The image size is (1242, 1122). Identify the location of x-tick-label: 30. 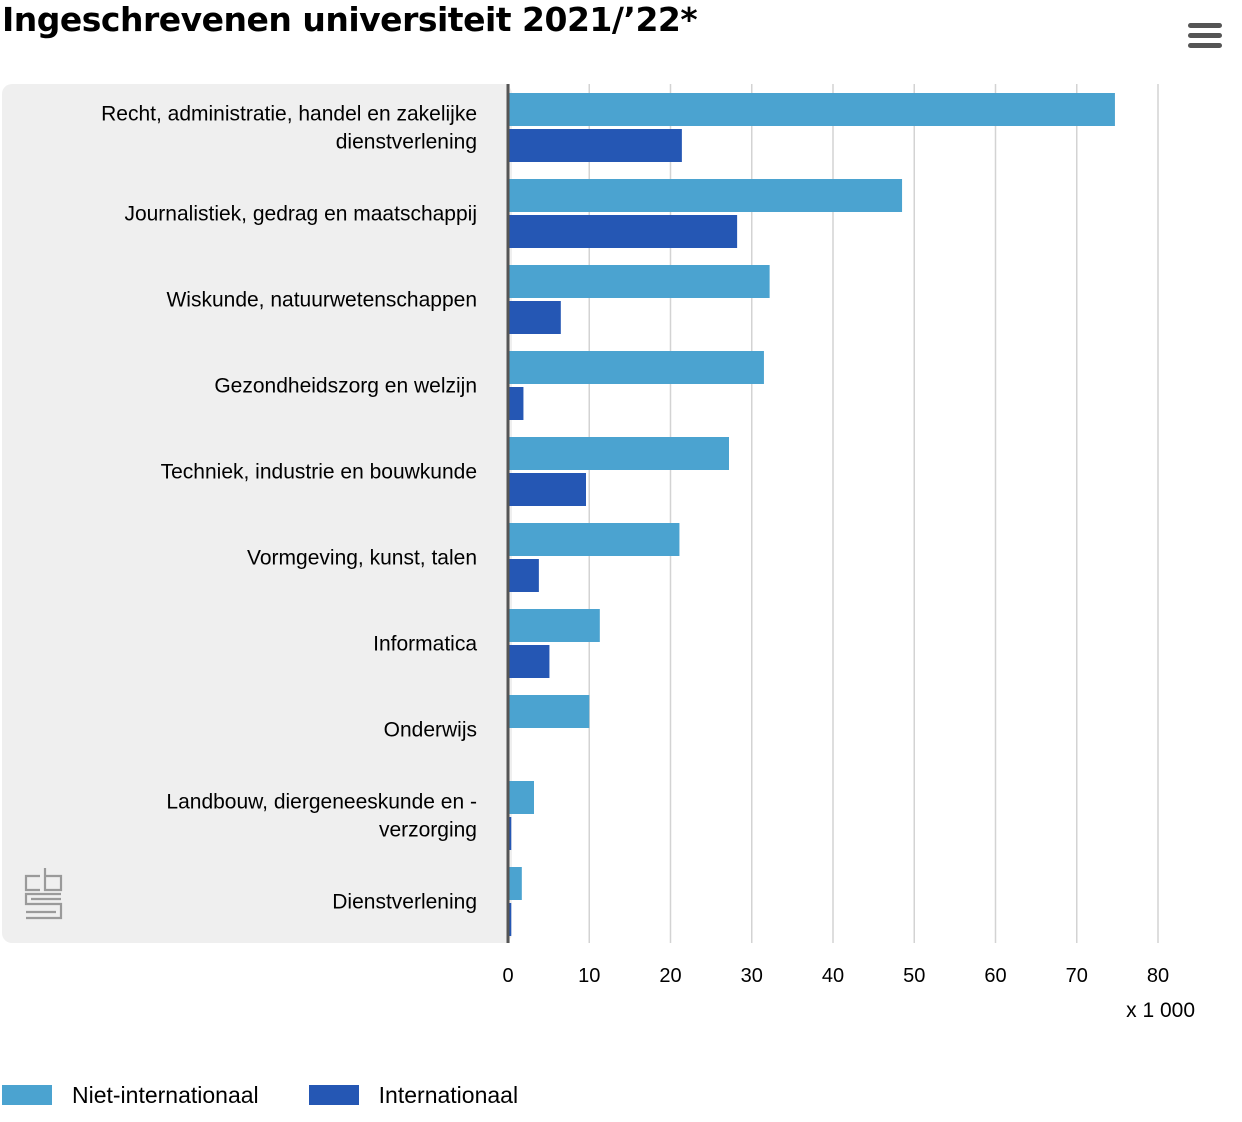
(752, 976).